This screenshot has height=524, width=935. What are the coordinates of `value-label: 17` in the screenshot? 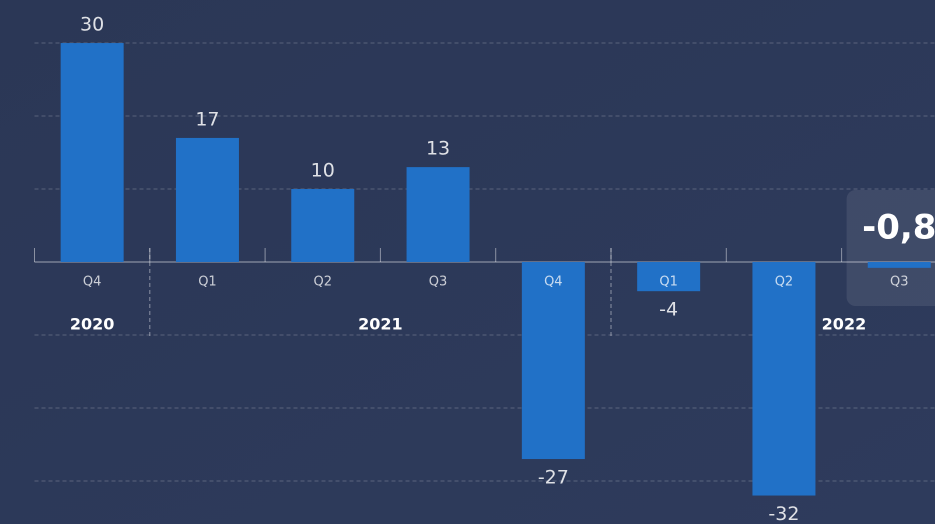 It's located at (207, 119).